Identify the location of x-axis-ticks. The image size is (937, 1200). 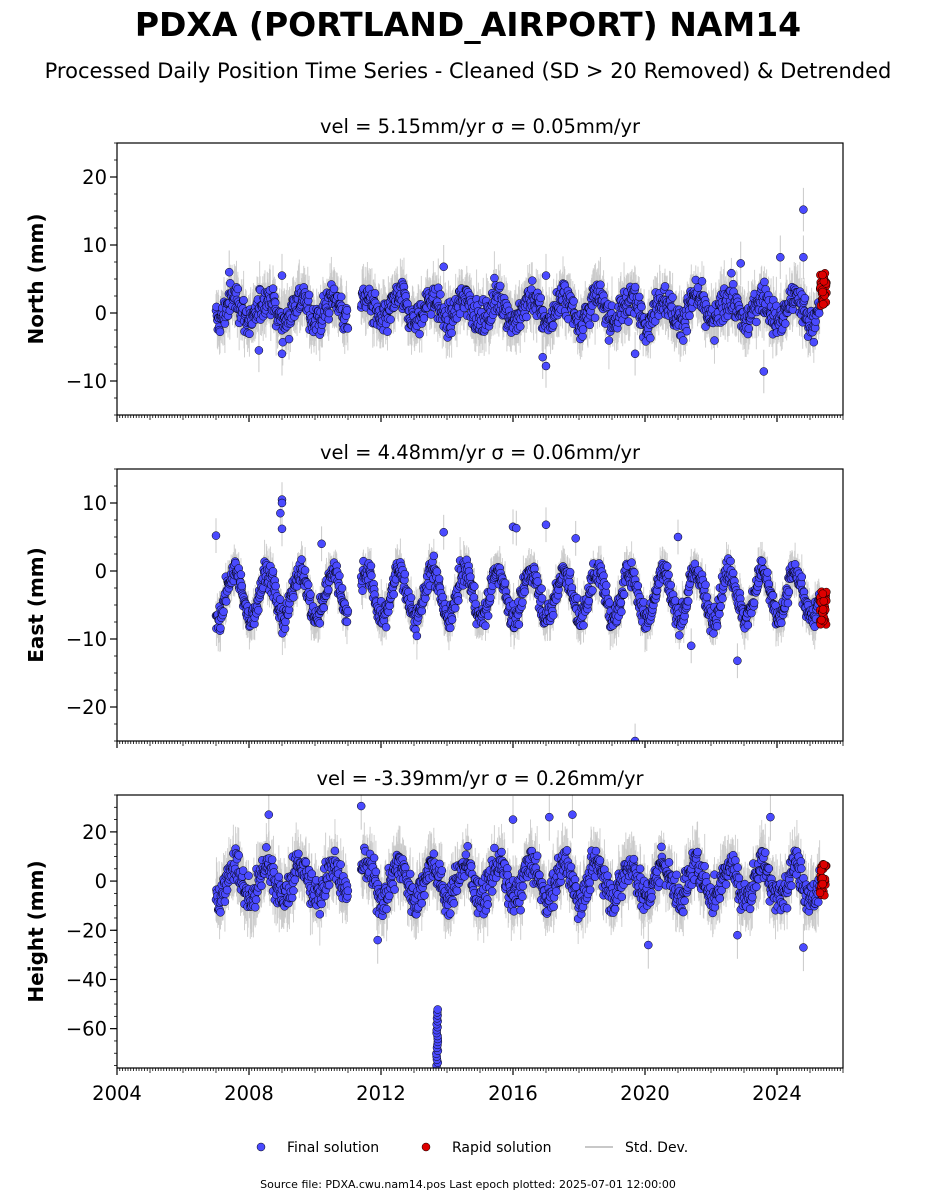
(480, 418).